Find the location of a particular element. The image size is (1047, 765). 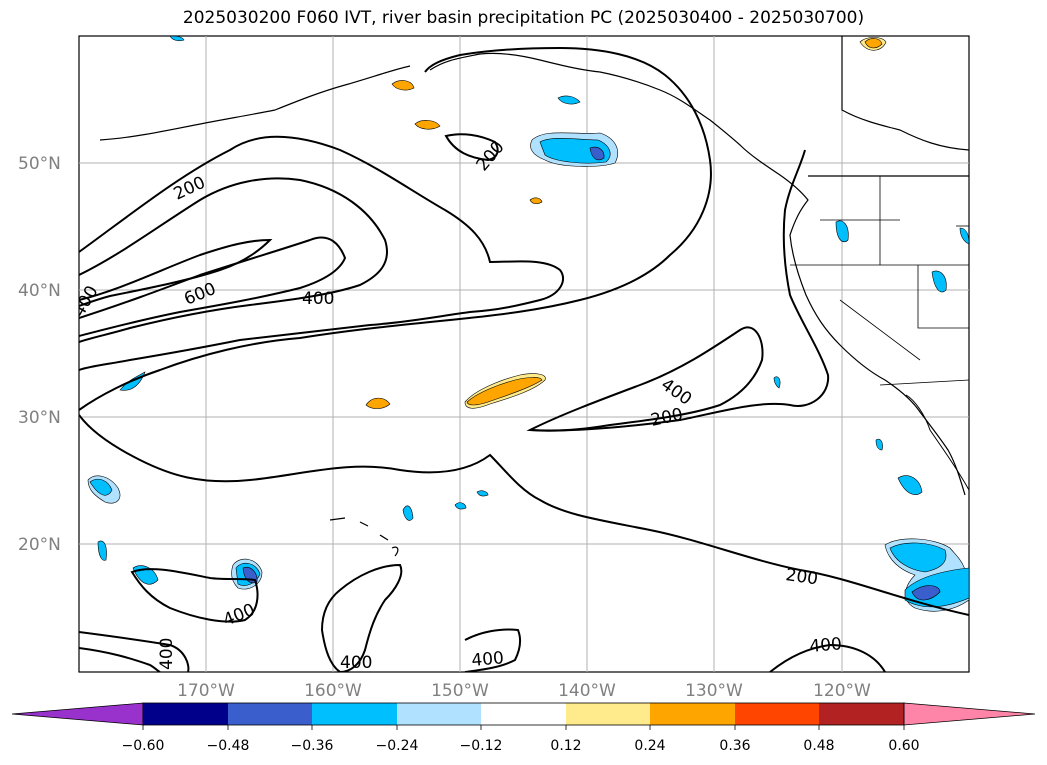

colorbar-ticks is located at coordinates (523, 727).